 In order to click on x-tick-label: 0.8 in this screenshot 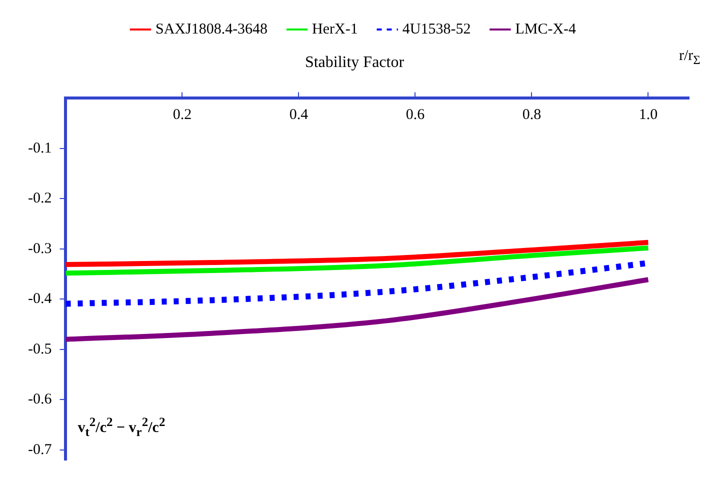, I will do `click(532, 115)`.